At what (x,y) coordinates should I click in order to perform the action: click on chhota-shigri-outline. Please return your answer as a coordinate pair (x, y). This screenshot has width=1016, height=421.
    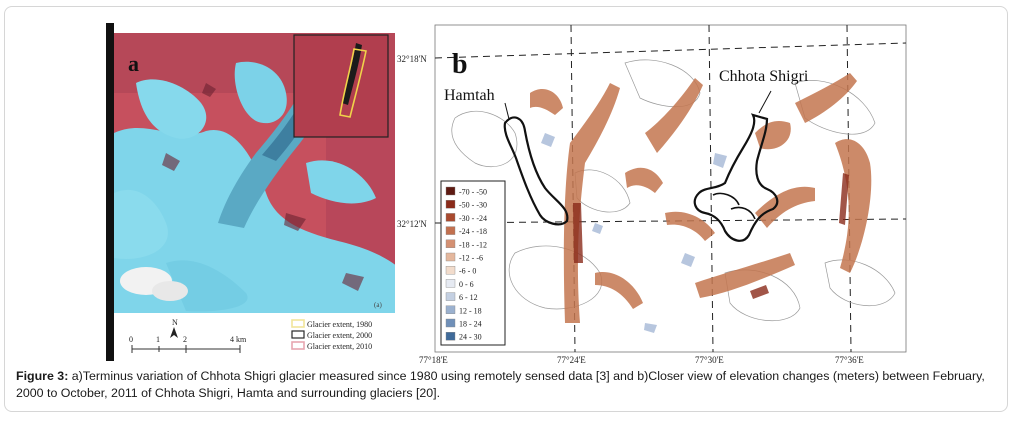
    Looking at the image, I should click on (736, 177).